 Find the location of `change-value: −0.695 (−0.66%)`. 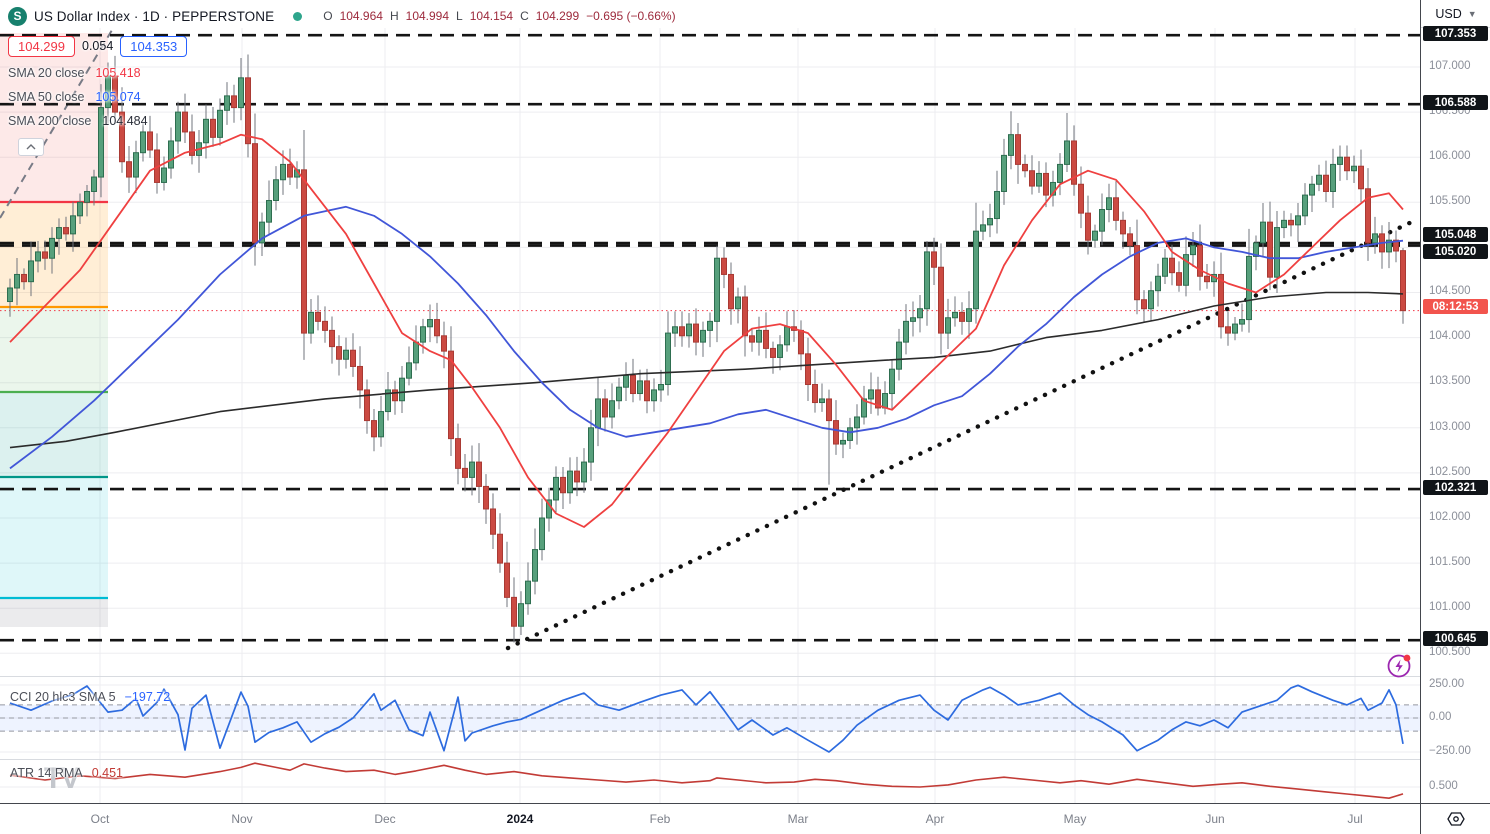

change-value: −0.695 (−0.66%) is located at coordinates (631, 16).